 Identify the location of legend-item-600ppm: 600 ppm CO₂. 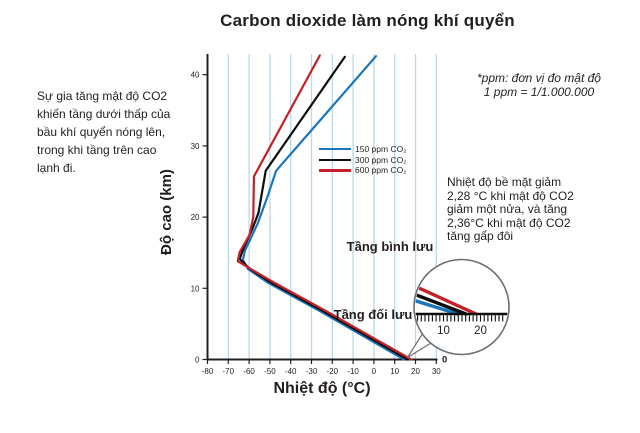
(379, 170).